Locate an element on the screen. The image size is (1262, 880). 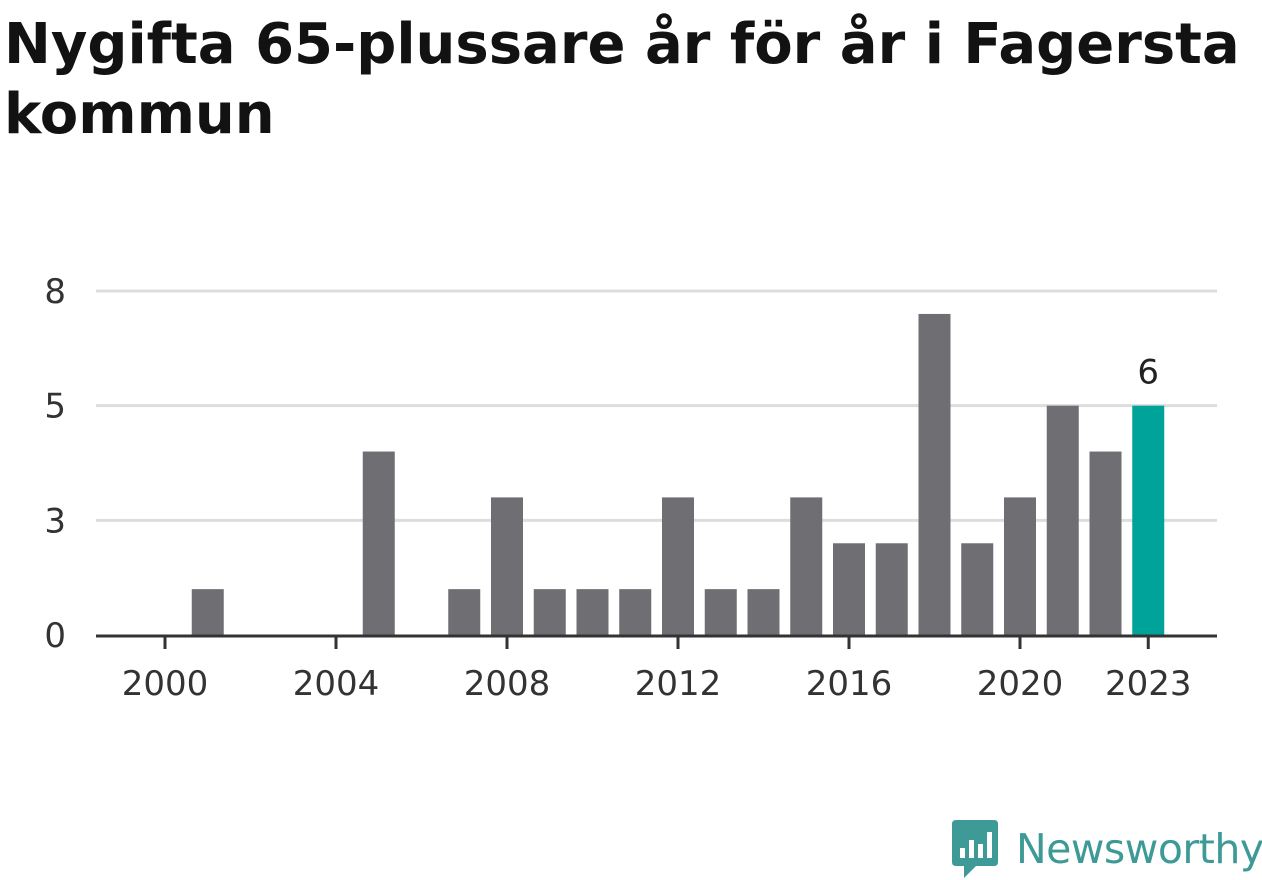
x-tick-label: 2008 is located at coordinates (507, 684).